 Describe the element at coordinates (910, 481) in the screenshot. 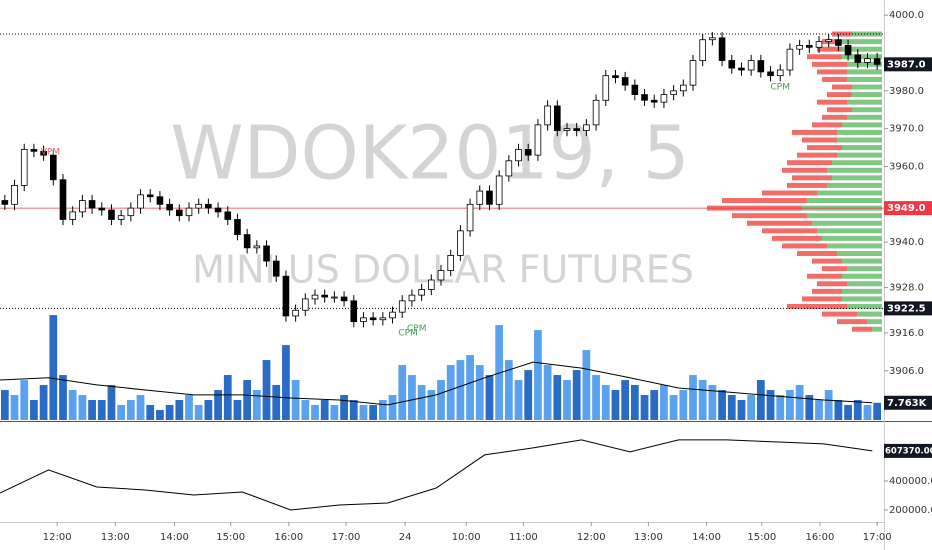

I see `y-tick-label: 400000.0000` at that location.